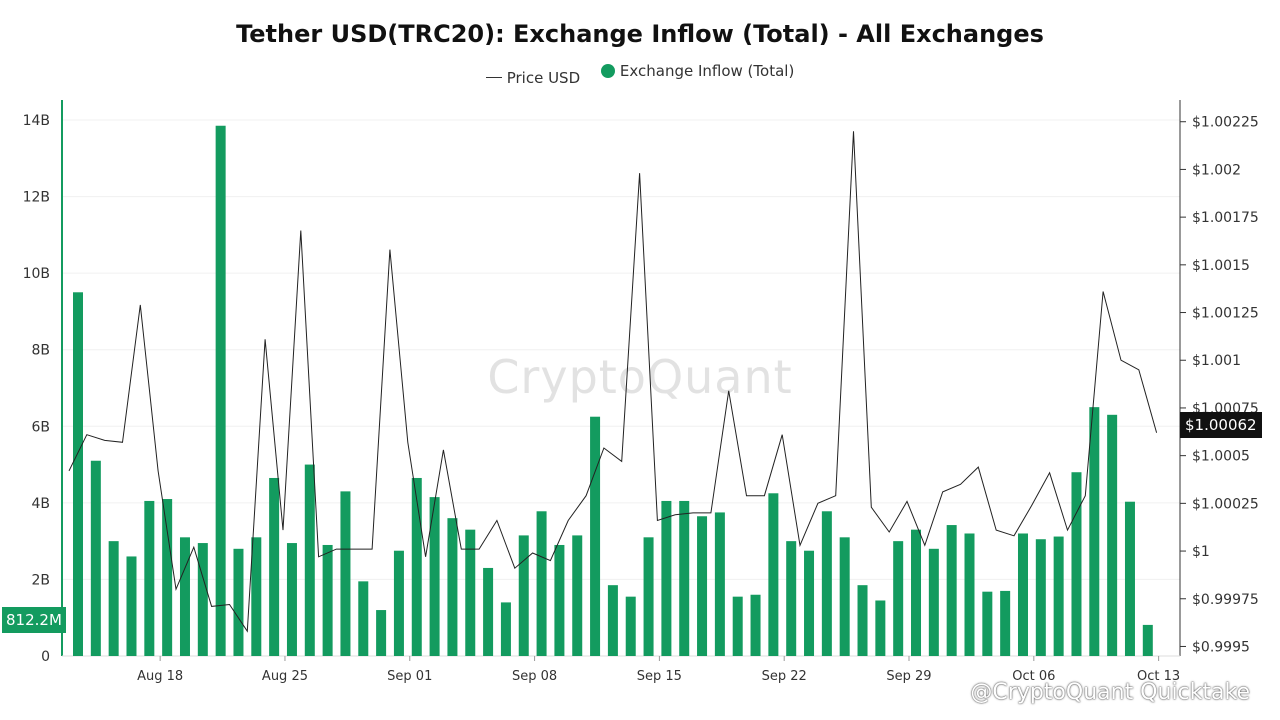 The width and height of the screenshot is (1280, 720). I want to click on right-axis-tick-label: $1.002, so click(1216, 170).